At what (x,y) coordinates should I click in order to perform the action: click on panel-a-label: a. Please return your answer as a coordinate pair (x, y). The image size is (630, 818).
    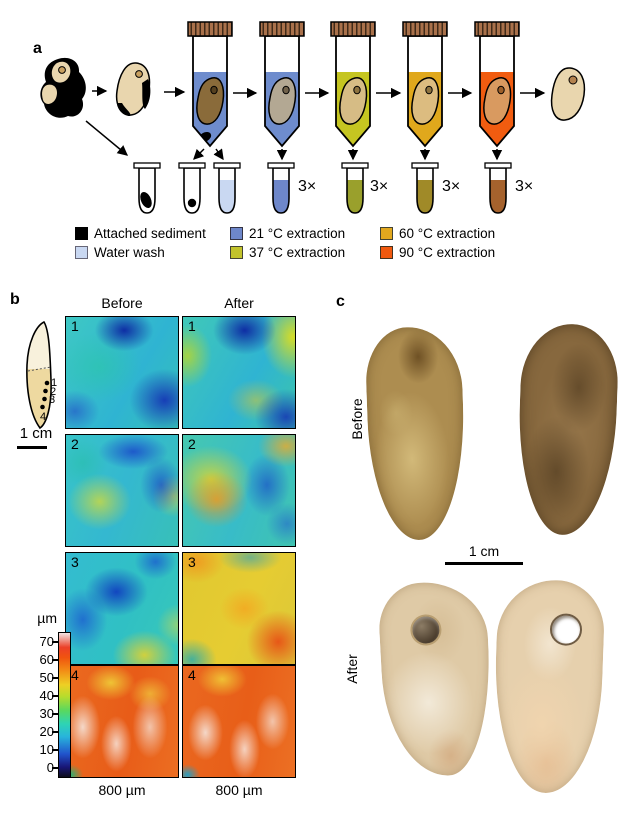
    Looking at the image, I should click on (37, 48).